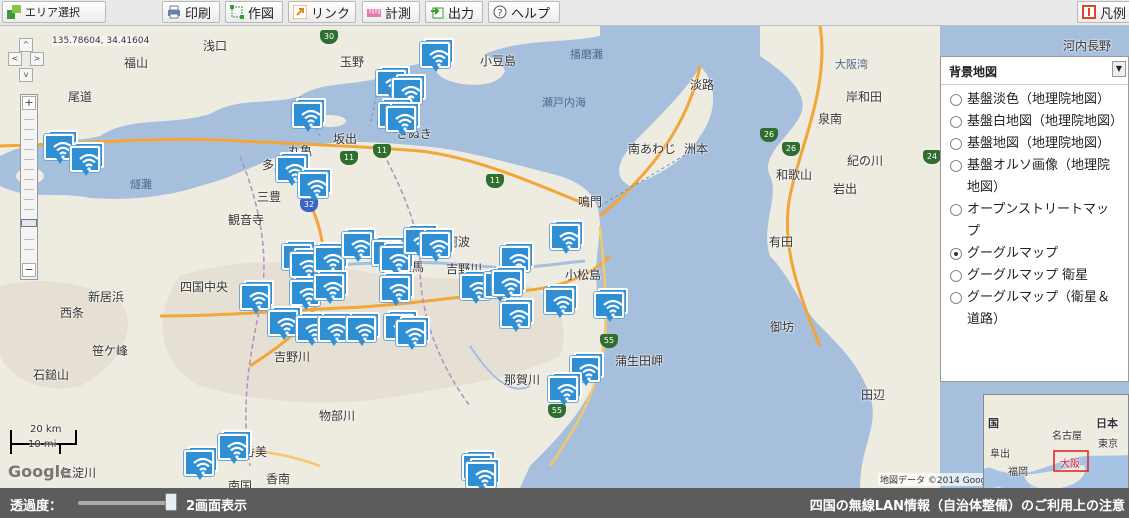 This screenshot has height=518, width=1129. Describe the element at coordinates (586, 54) in the screenshot. I see `sea-label: 播磨灘` at that location.